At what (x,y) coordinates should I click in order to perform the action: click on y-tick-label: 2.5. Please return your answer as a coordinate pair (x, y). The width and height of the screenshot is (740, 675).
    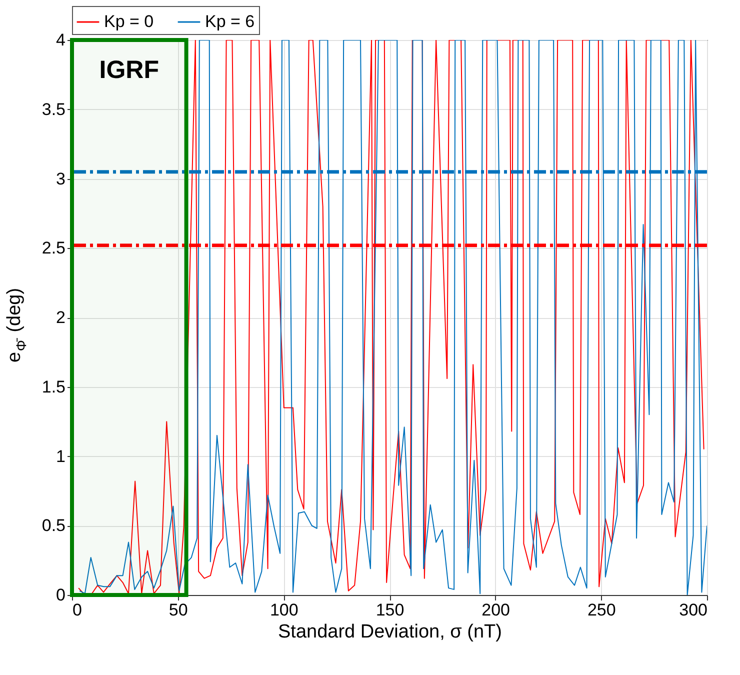
    Looking at the image, I should click on (54, 248).